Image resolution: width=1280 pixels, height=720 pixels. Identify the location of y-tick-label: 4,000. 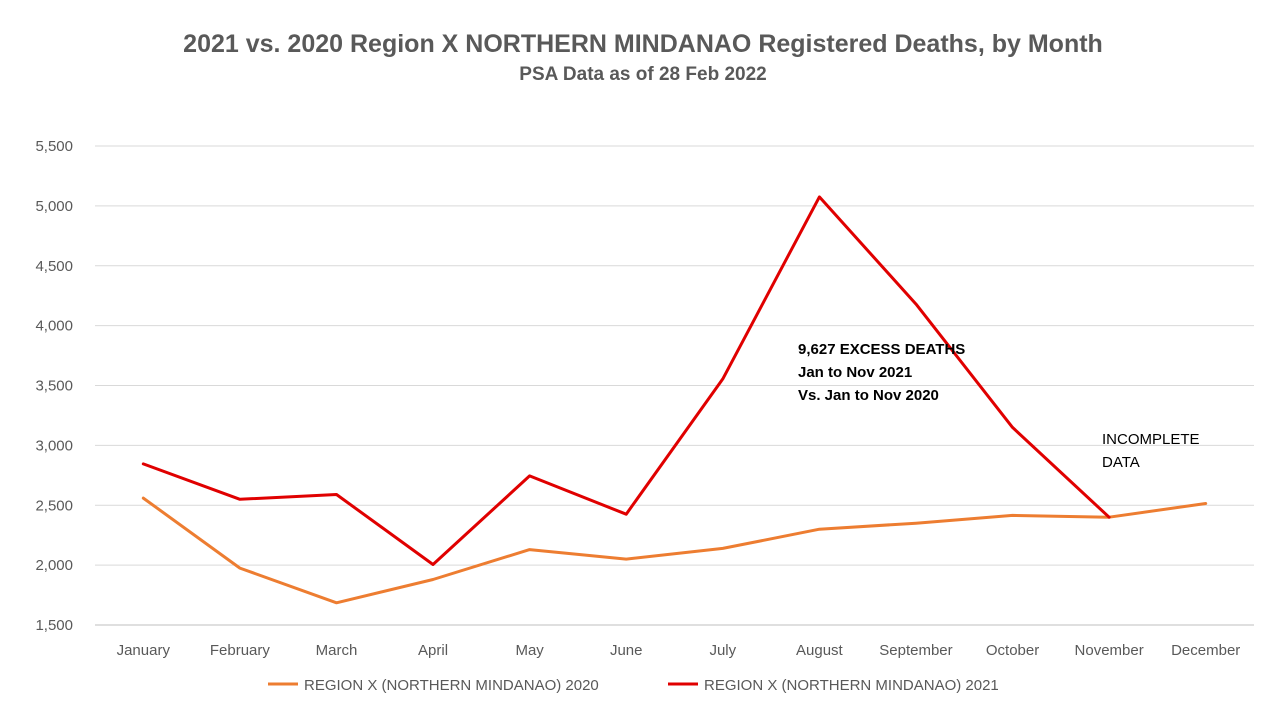
(54, 326).